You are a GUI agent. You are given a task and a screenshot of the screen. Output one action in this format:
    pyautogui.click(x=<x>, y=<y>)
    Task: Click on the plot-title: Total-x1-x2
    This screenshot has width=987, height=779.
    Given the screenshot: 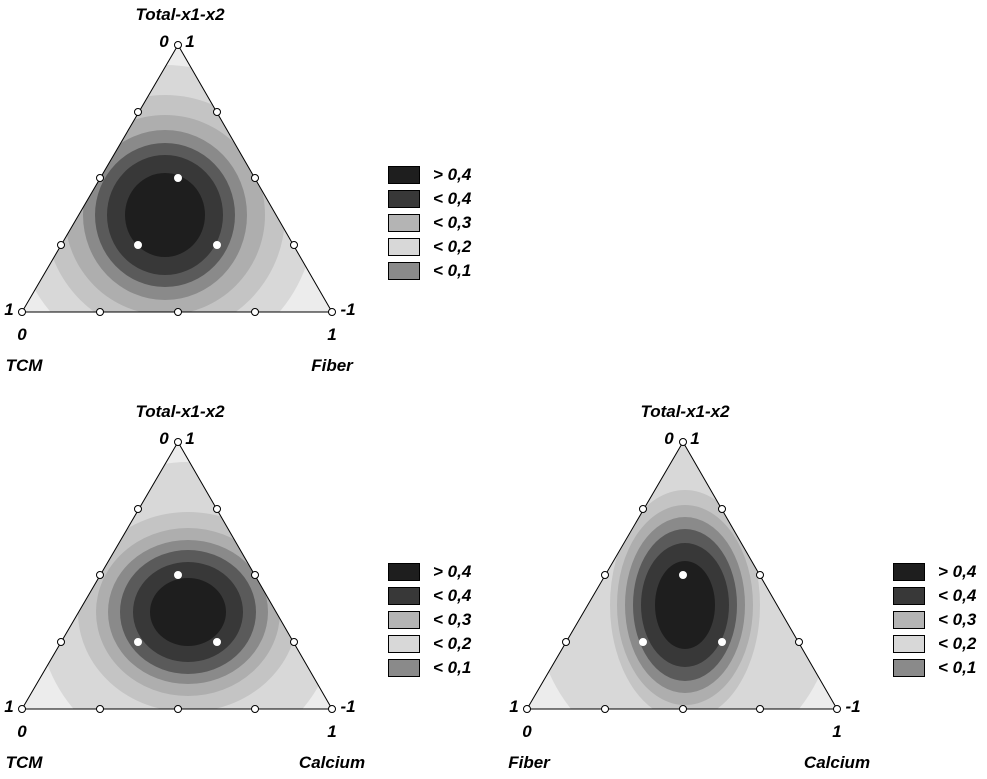 What is the action you would take?
    pyautogui.click(x=685, y=411)
    